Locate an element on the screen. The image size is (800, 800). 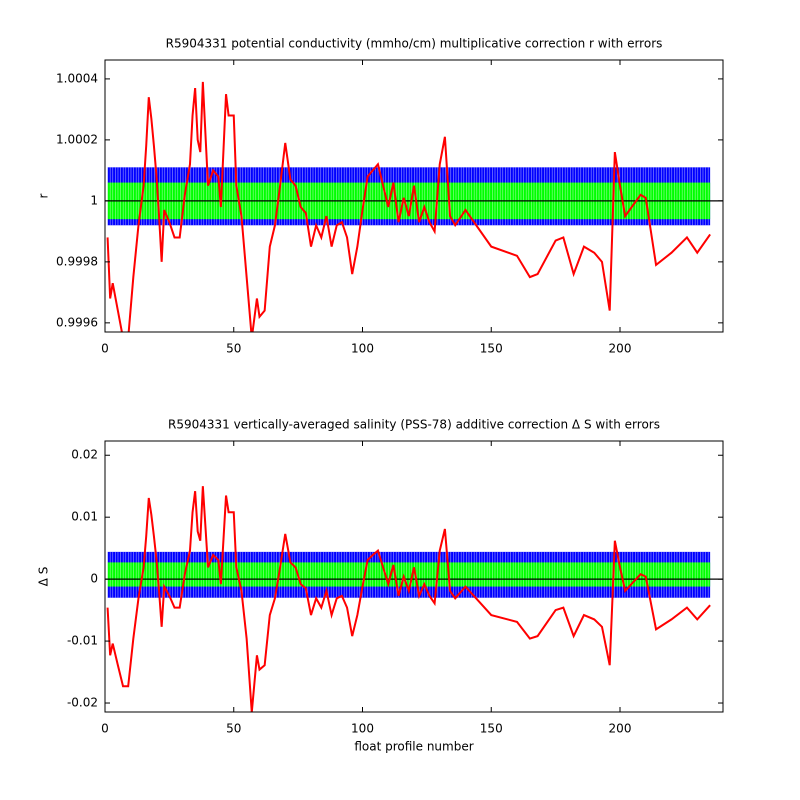
y-tick-label: 0.9998 is located at coordinates (77, 261).